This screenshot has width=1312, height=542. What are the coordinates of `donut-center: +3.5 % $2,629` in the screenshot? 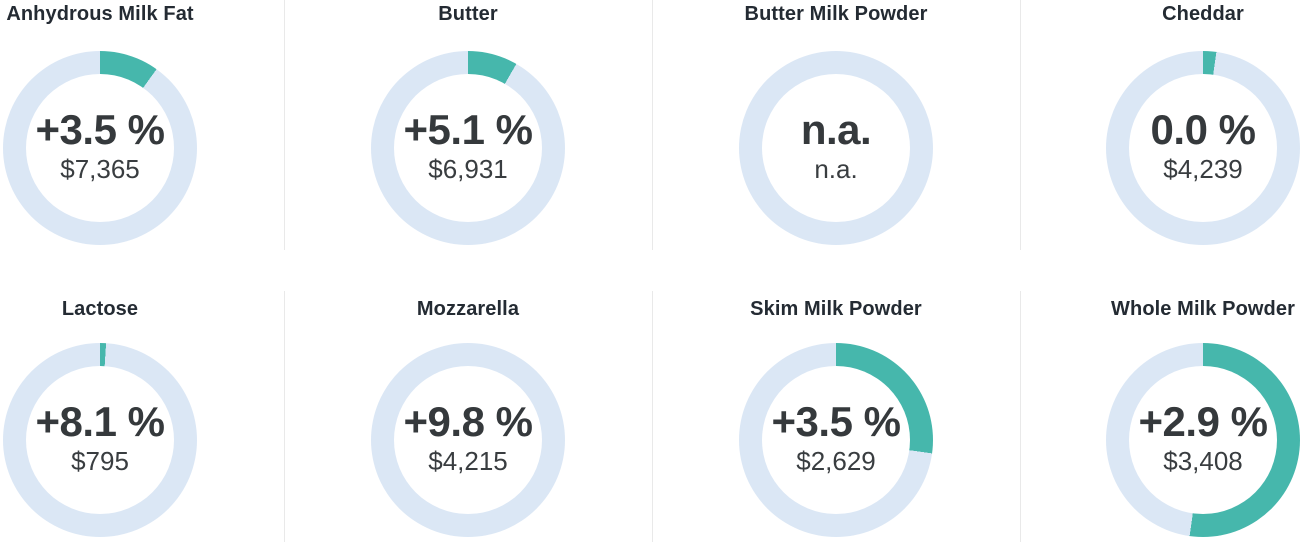 It's located at (836, 440).